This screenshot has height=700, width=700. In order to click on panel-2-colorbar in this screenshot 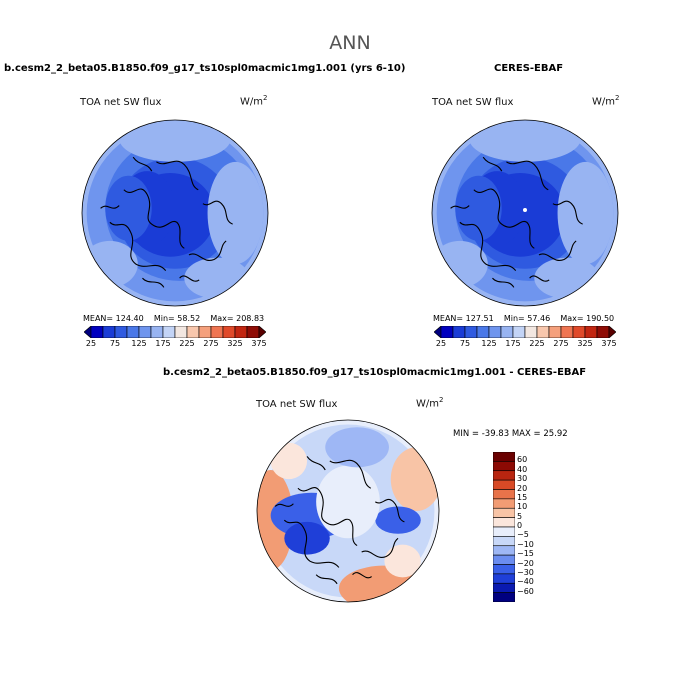, I will do `click(525, 332)`.